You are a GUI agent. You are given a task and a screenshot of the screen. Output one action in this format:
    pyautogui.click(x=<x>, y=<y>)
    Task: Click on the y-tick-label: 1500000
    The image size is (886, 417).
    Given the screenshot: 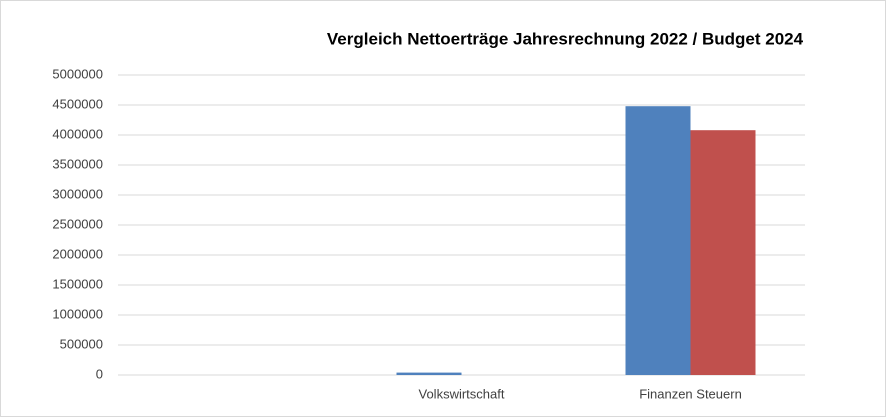 What is the action you would take?
    pyautogui.click(x=77, y=283)
    